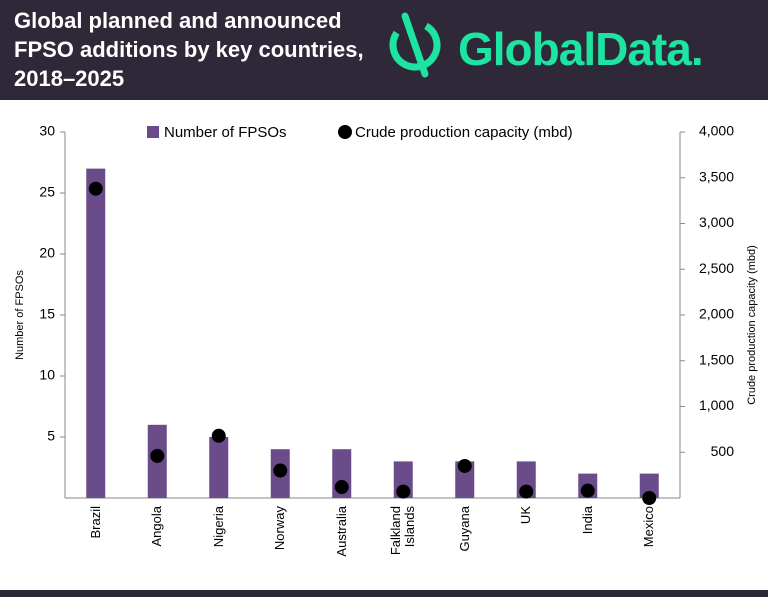  Describe the element at coordinates (464, 132) in the screenshot. I see `legend-label: Crude production capacity (mbd)` at that location.